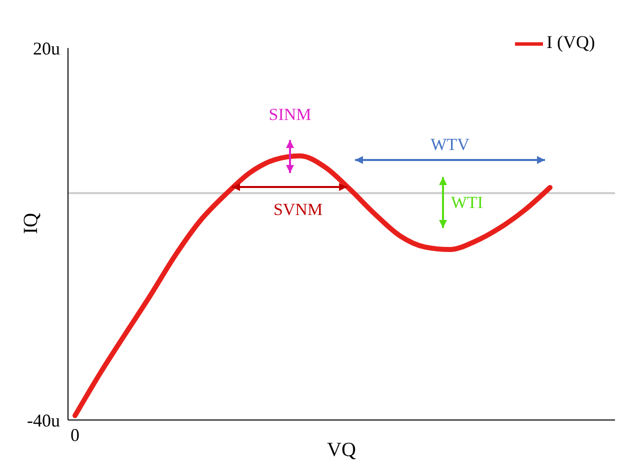  Describe the element at coordinates (450, 144) in the screenshot. I see `annotation: WTV` at that location.